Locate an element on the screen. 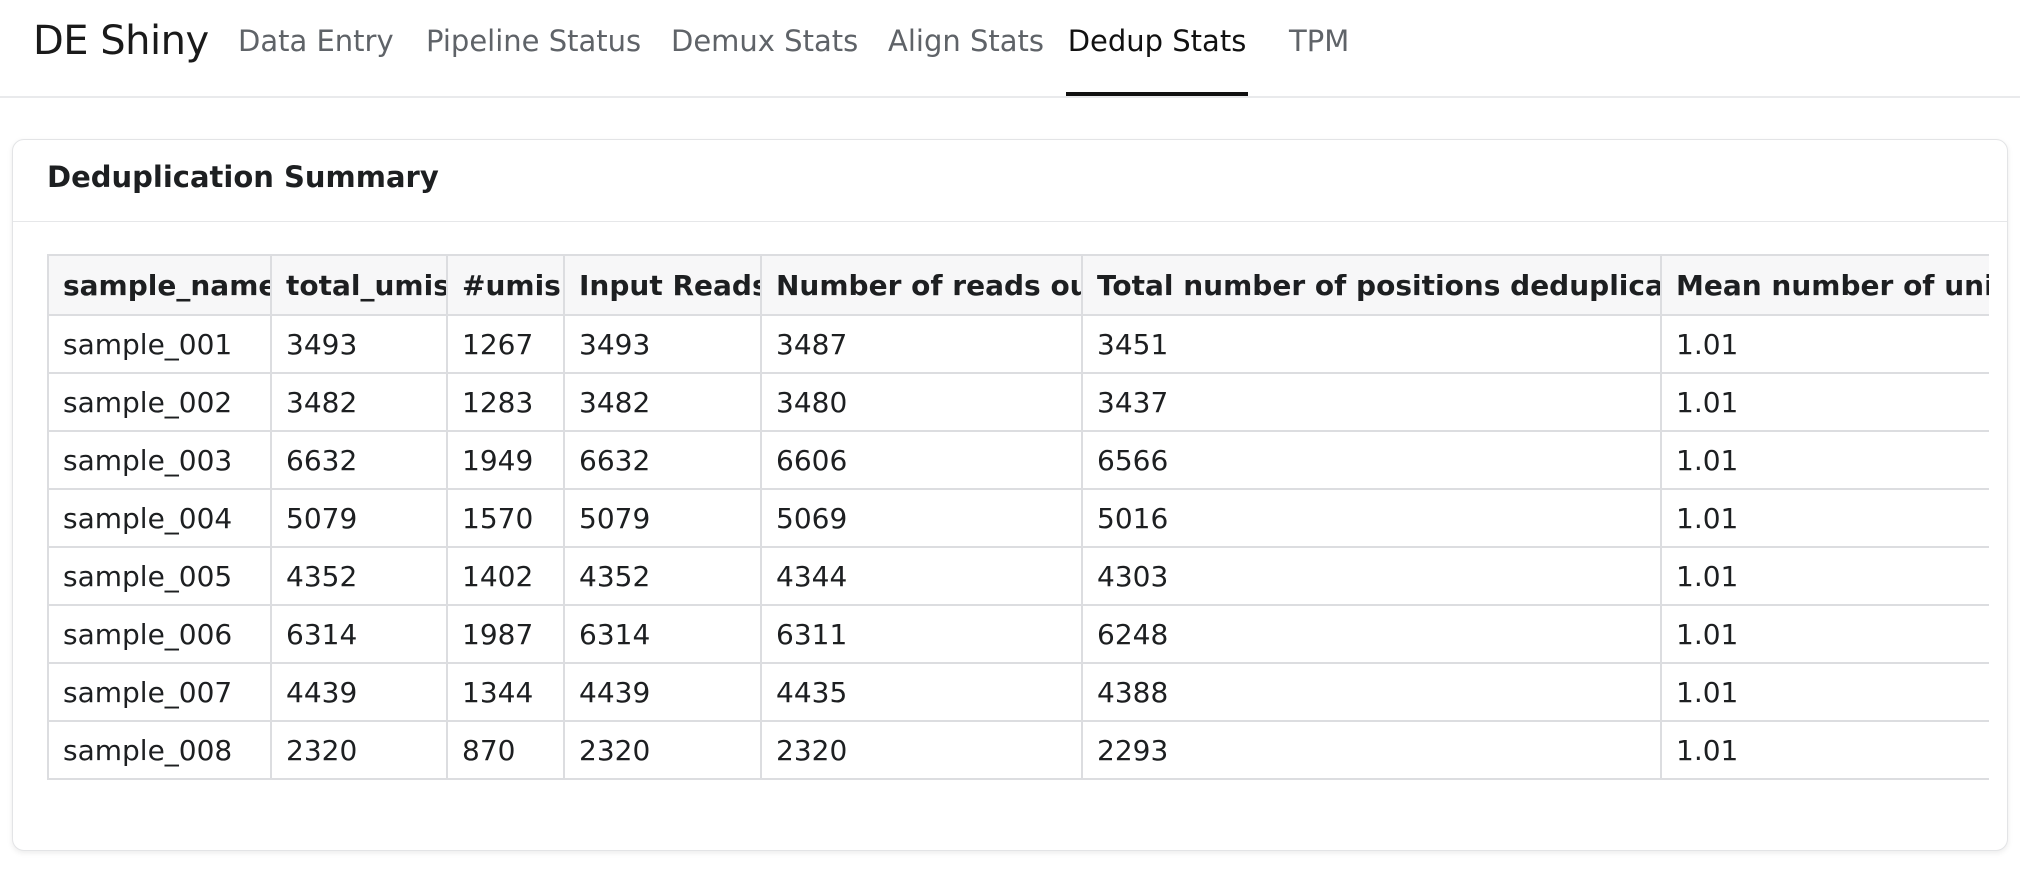 This screenshot has width=2020, height=870. table-cell: 870 is located at coordinates (505, 750).